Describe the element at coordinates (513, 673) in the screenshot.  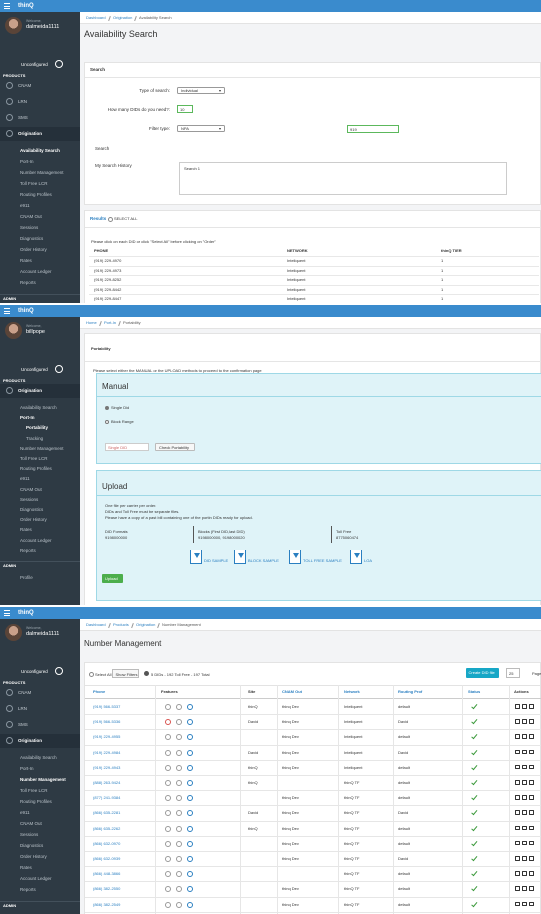
I see `select: 25` at that location.